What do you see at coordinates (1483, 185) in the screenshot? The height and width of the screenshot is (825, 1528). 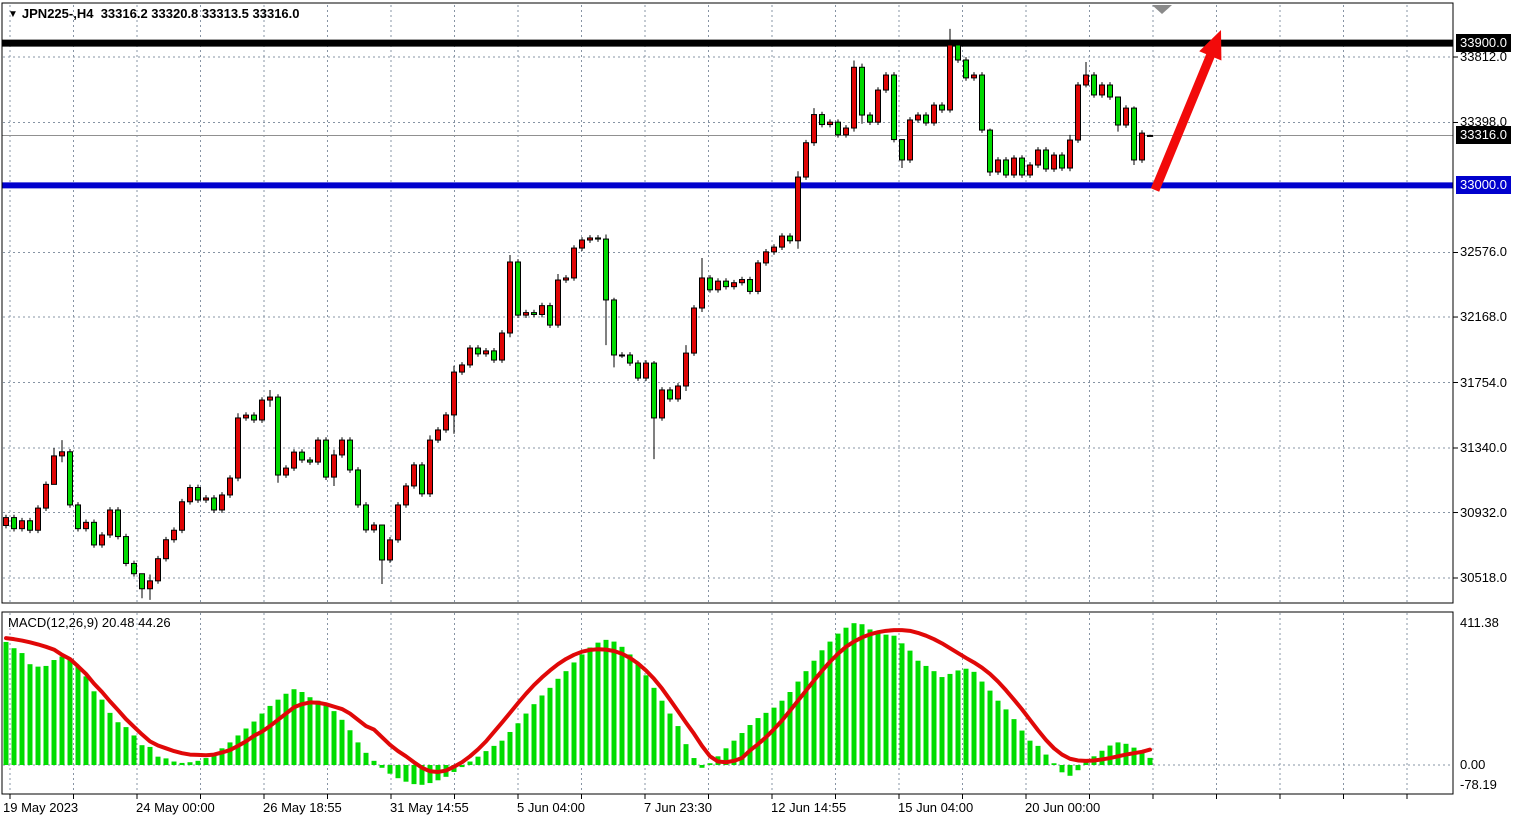 I see `price-level-badge: 33000.0` at bounding box center [1483, 185].